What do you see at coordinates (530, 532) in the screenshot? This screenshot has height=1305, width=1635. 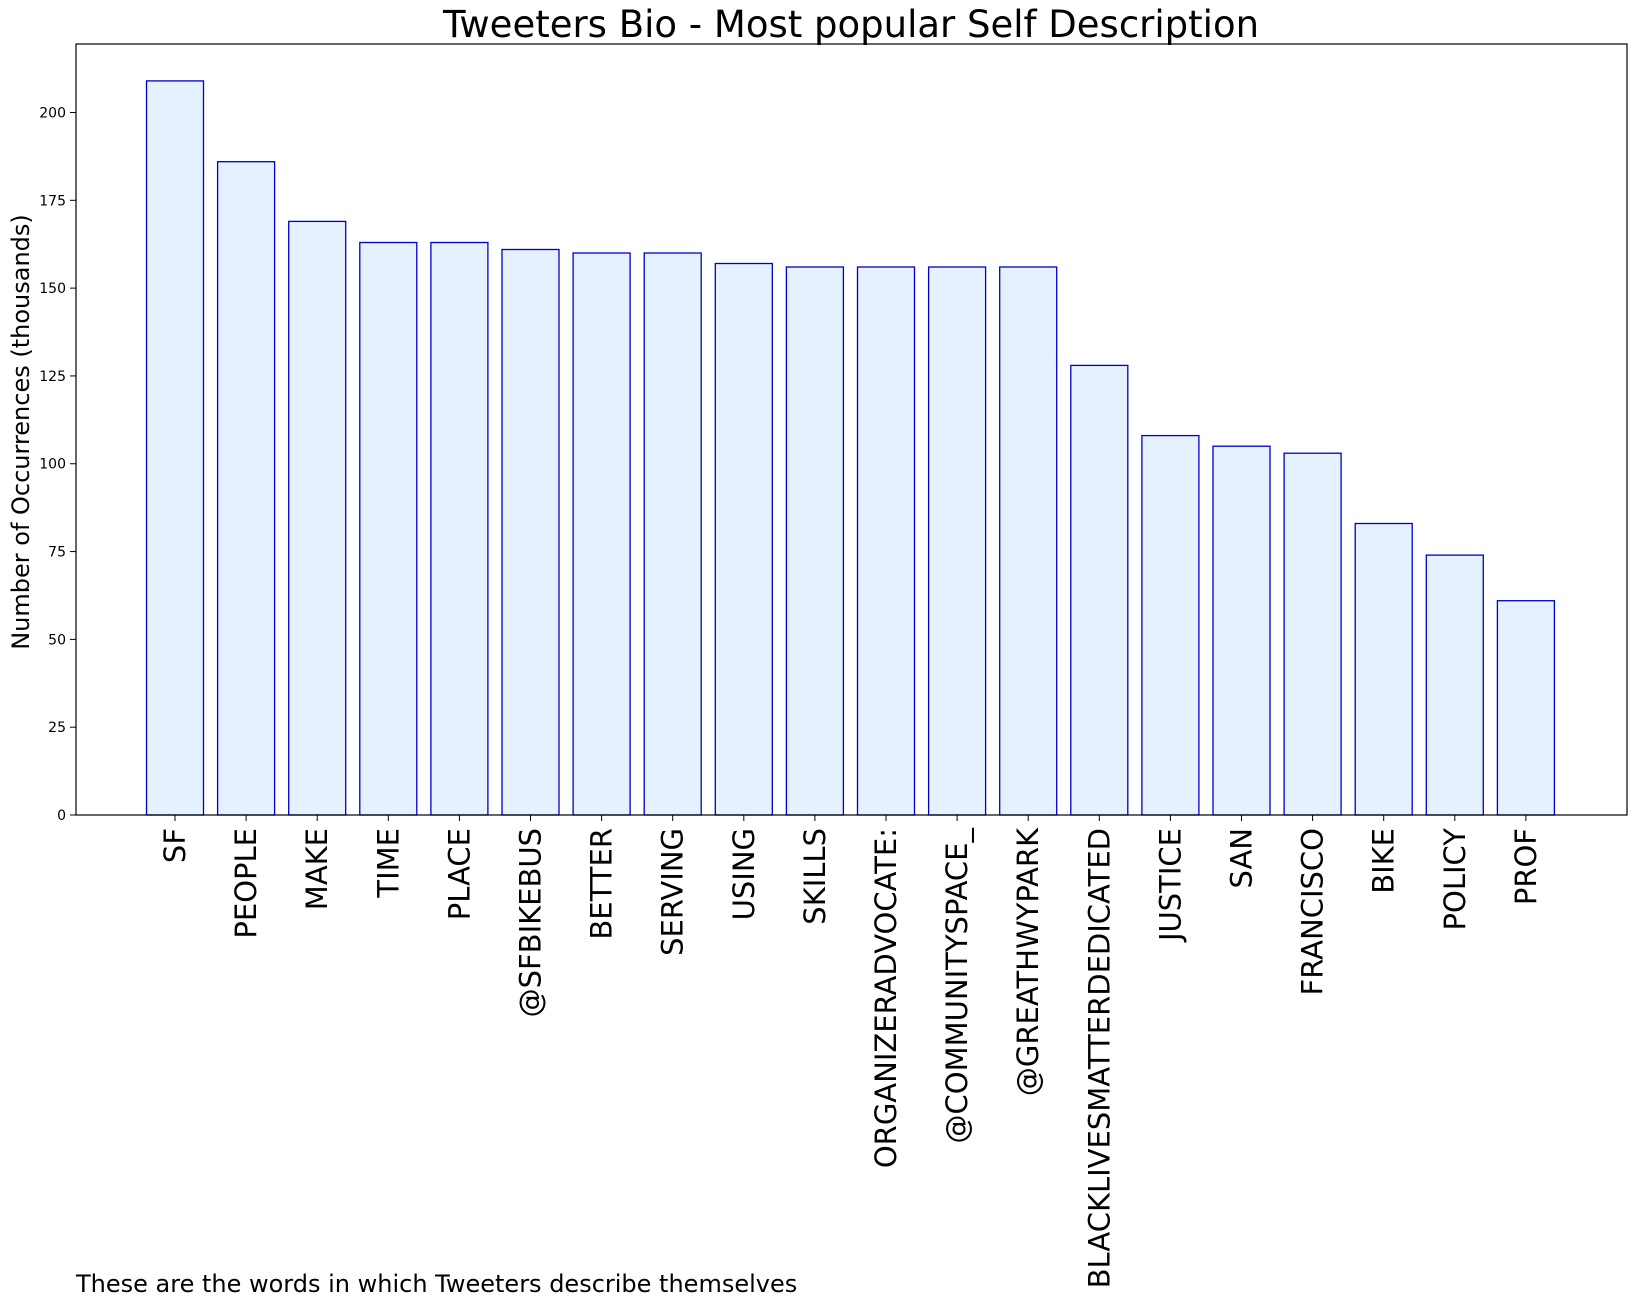 I see `bar-sfbikebus` at bounding box center [530, 532].